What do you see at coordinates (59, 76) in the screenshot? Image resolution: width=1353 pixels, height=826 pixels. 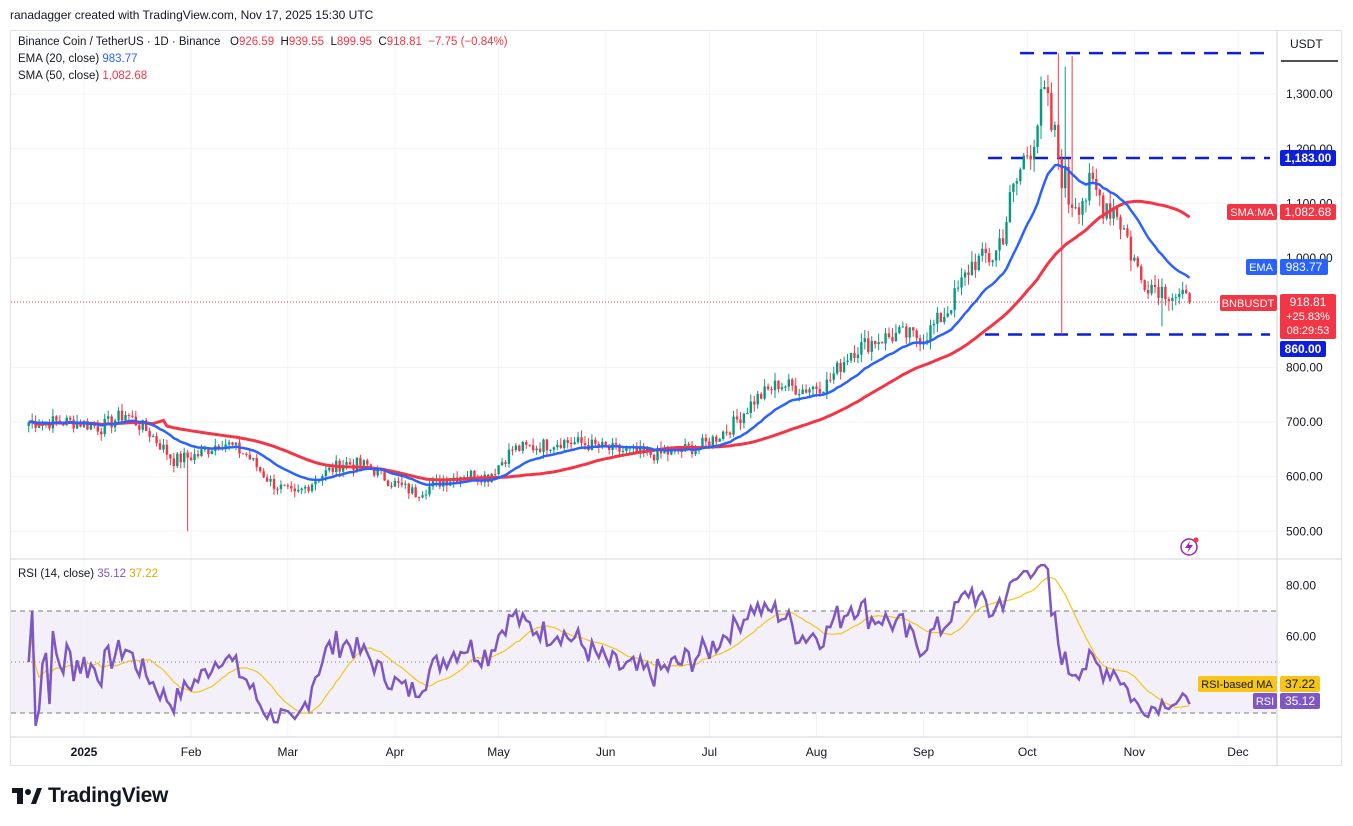 I see `sma-legend-label: SMA (50, close)` at bounding box center [59, 76].